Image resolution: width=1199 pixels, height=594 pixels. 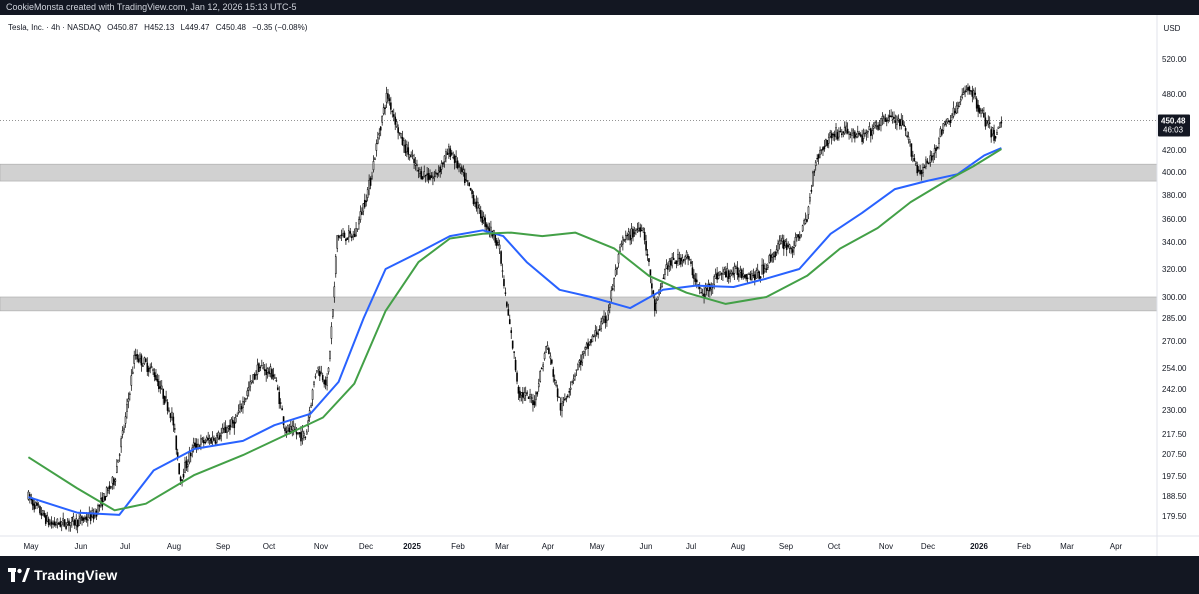 What do you see at coordinates (1174, 125) in the screenshot?
I see `last-price-badge` at bounding box center [1174, 125].